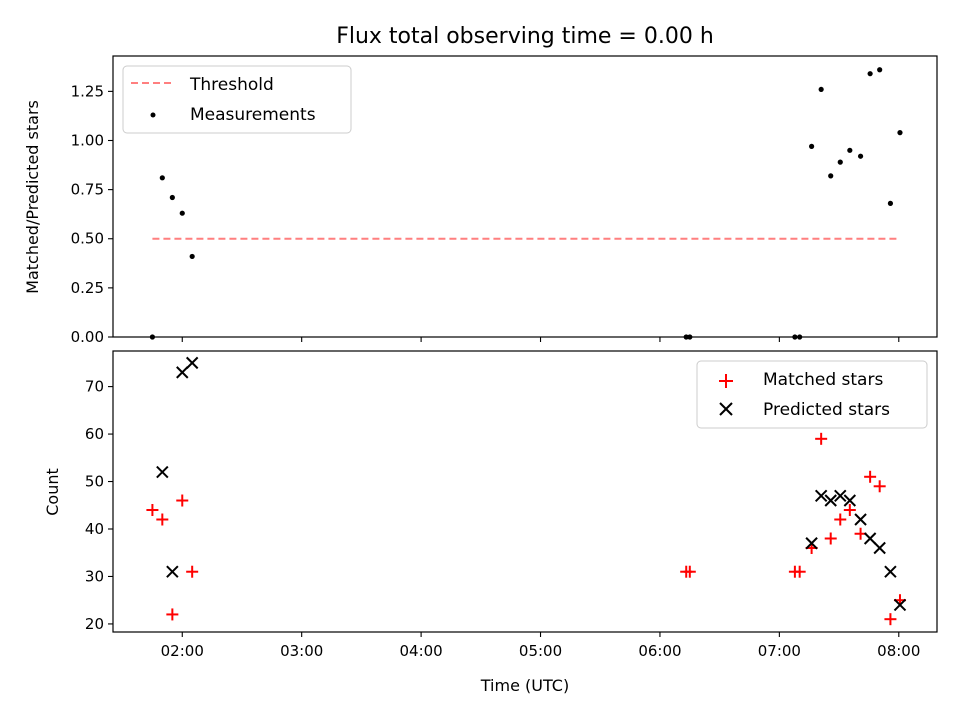  Describe the element at coordinates (525, 36) in the screenshot. I see `chart-title: Flux total observing time = 0.00 h` at that location.